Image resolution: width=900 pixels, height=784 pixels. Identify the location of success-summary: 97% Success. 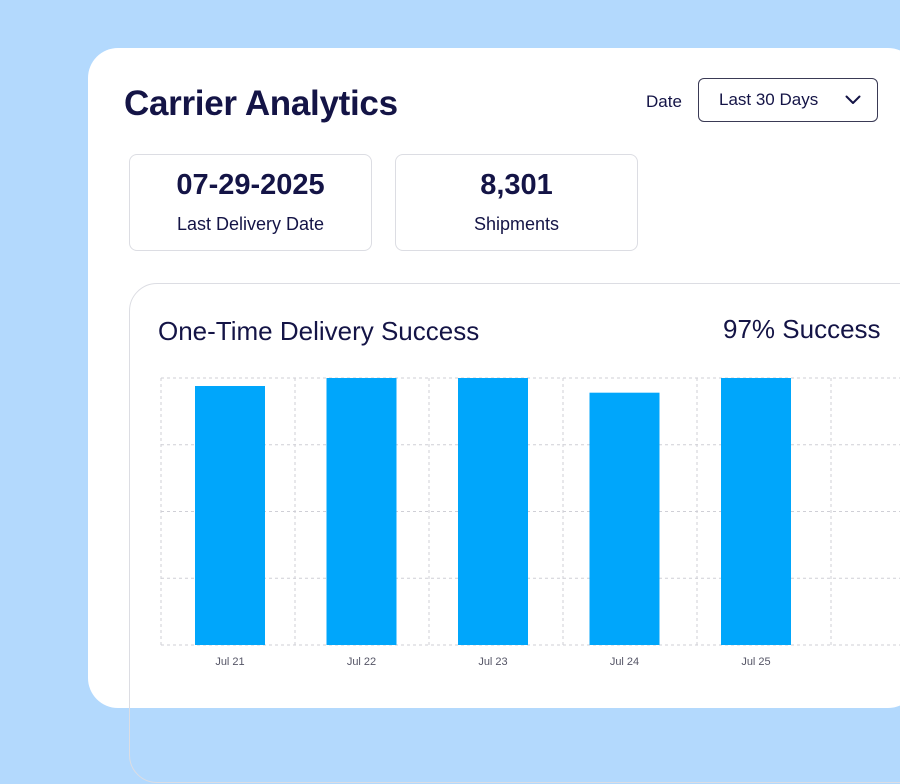
(802, 329).